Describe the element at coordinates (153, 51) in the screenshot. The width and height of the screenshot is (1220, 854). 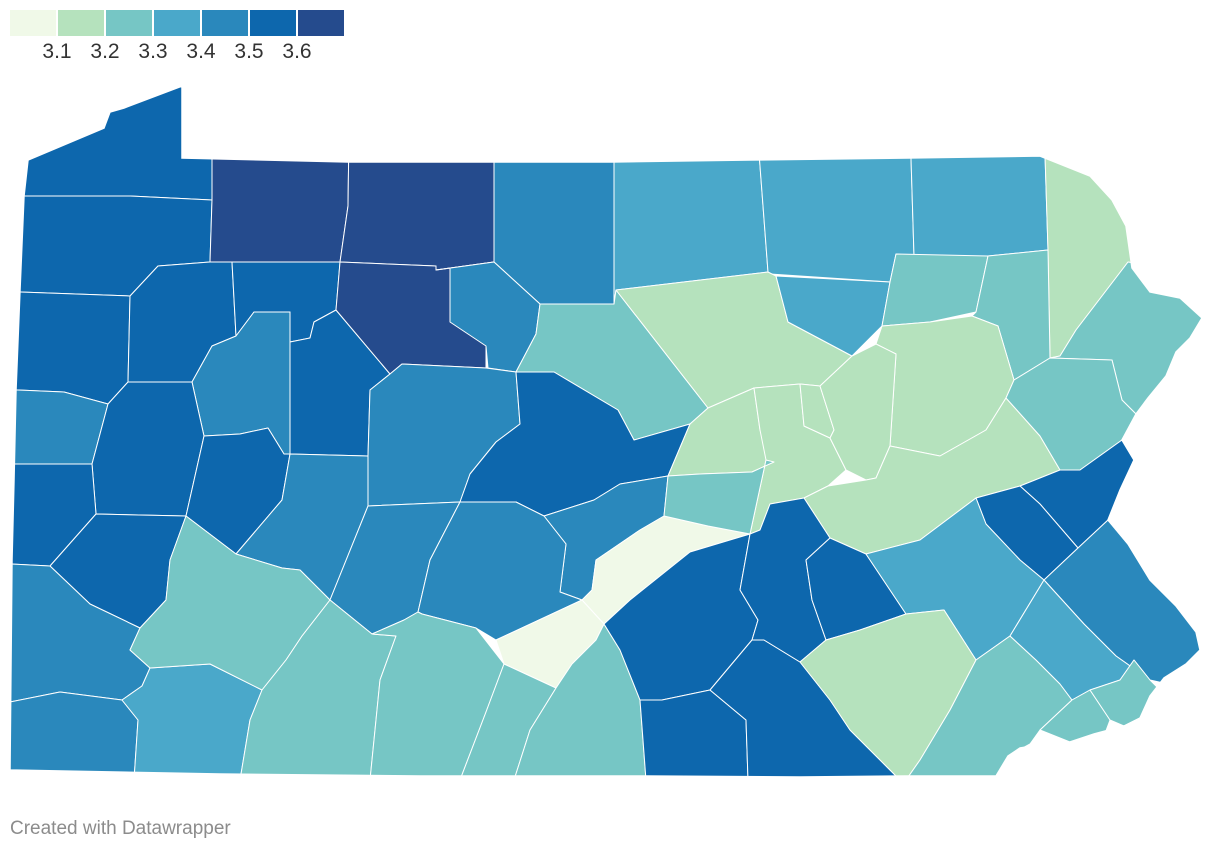
I see `legend-tick: 3.3` at that location.